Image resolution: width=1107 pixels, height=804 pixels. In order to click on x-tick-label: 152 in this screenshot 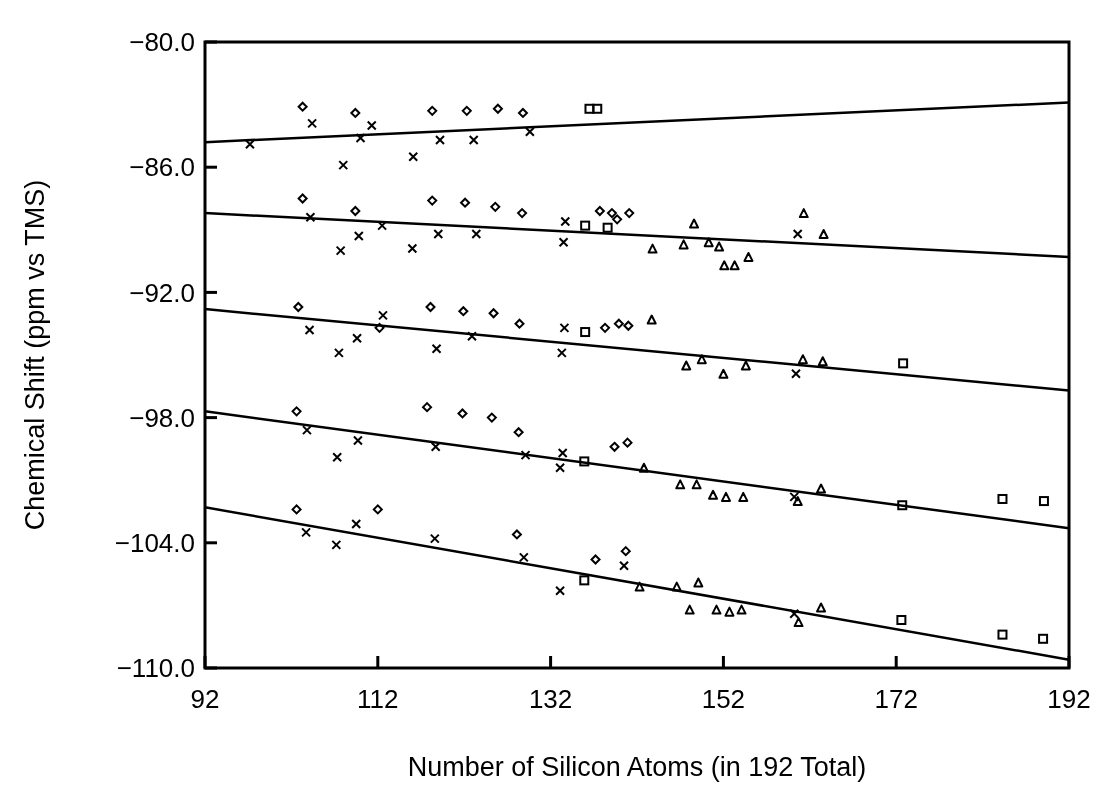, I will do `click(723, 699)`.